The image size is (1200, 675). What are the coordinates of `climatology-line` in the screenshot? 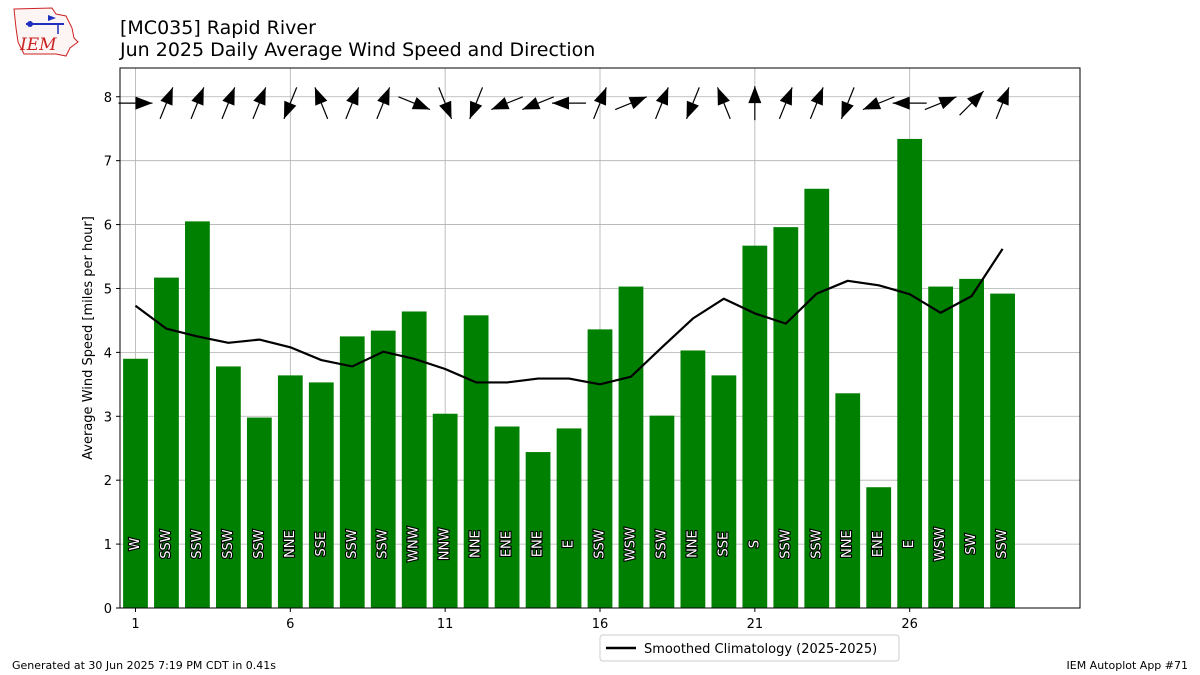 It's located at (569, 317).